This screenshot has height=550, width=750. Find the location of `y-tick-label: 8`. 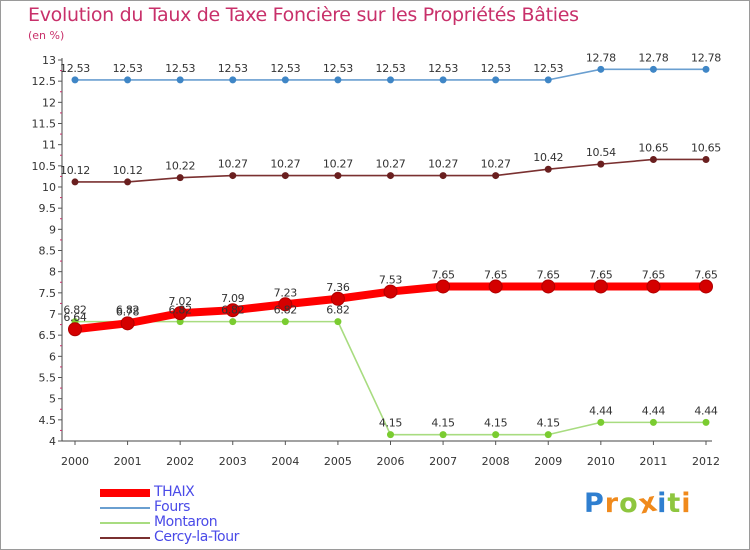

y-tick-label: 8 is located at coordinates (52, 272).